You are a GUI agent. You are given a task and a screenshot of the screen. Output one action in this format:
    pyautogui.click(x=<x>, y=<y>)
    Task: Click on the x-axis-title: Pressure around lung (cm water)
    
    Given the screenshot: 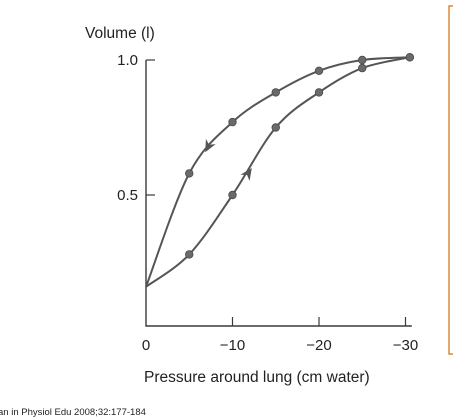 What is the action you would take?
    pyautogui.click(x=257, y=377)
    